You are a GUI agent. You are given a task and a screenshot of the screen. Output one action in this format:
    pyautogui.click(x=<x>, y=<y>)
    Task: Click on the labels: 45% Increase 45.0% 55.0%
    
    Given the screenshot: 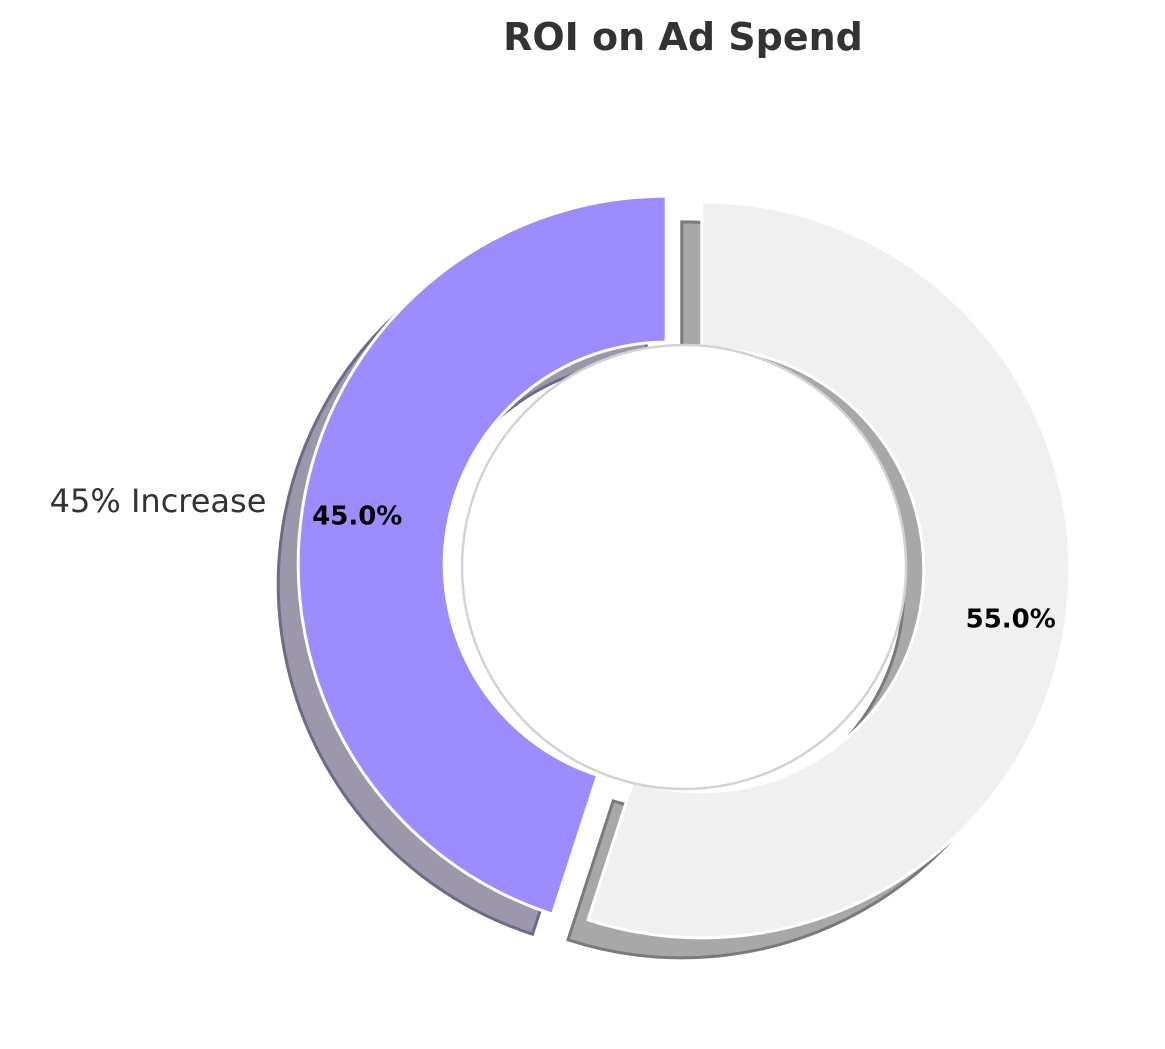 What is the action you would take?
    pyautogui.click(x=553, y=558)
    